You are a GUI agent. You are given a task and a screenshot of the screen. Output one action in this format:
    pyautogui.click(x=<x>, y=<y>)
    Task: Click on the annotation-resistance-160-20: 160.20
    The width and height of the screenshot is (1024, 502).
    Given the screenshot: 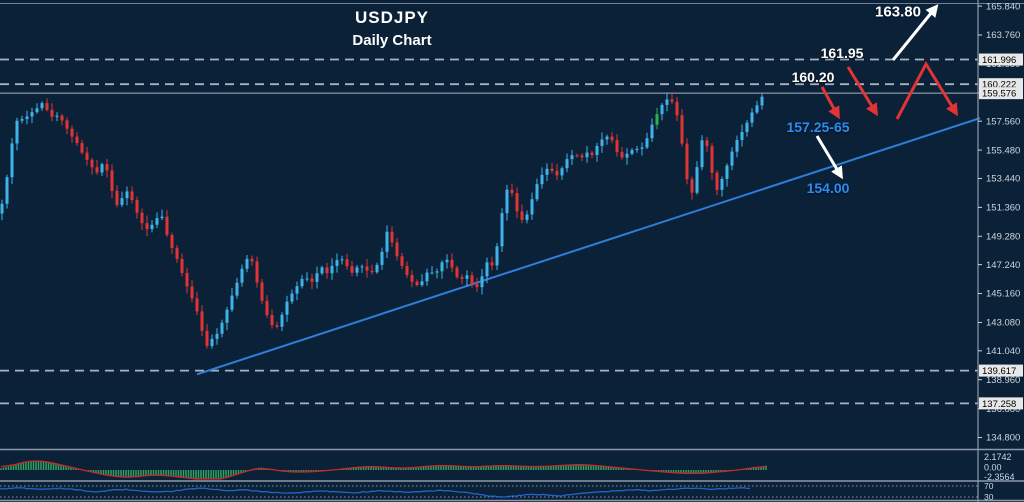 What is the action you would take?
    pyautogui.click(x=813, y=77)
    